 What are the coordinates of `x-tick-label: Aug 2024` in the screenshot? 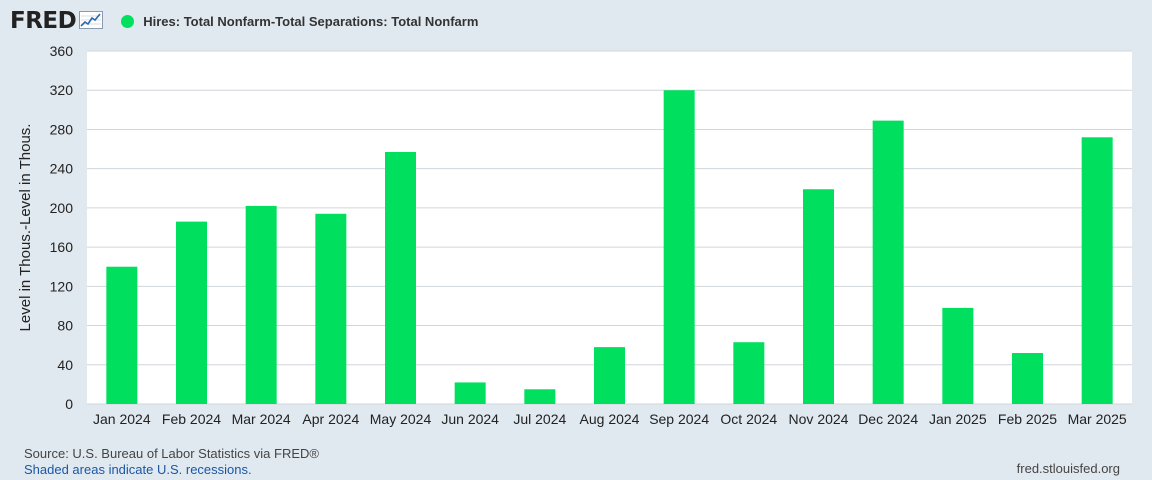 It's located at (610, 419).